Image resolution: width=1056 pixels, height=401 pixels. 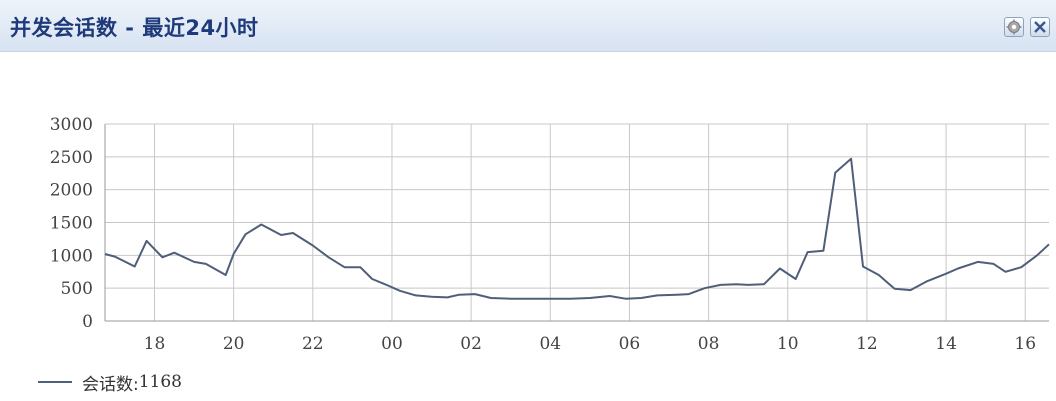 What do you see at coordinates (77, 289) in the screenshot?
I see `y-tick-label: 500` at bounding box center [77, 289].